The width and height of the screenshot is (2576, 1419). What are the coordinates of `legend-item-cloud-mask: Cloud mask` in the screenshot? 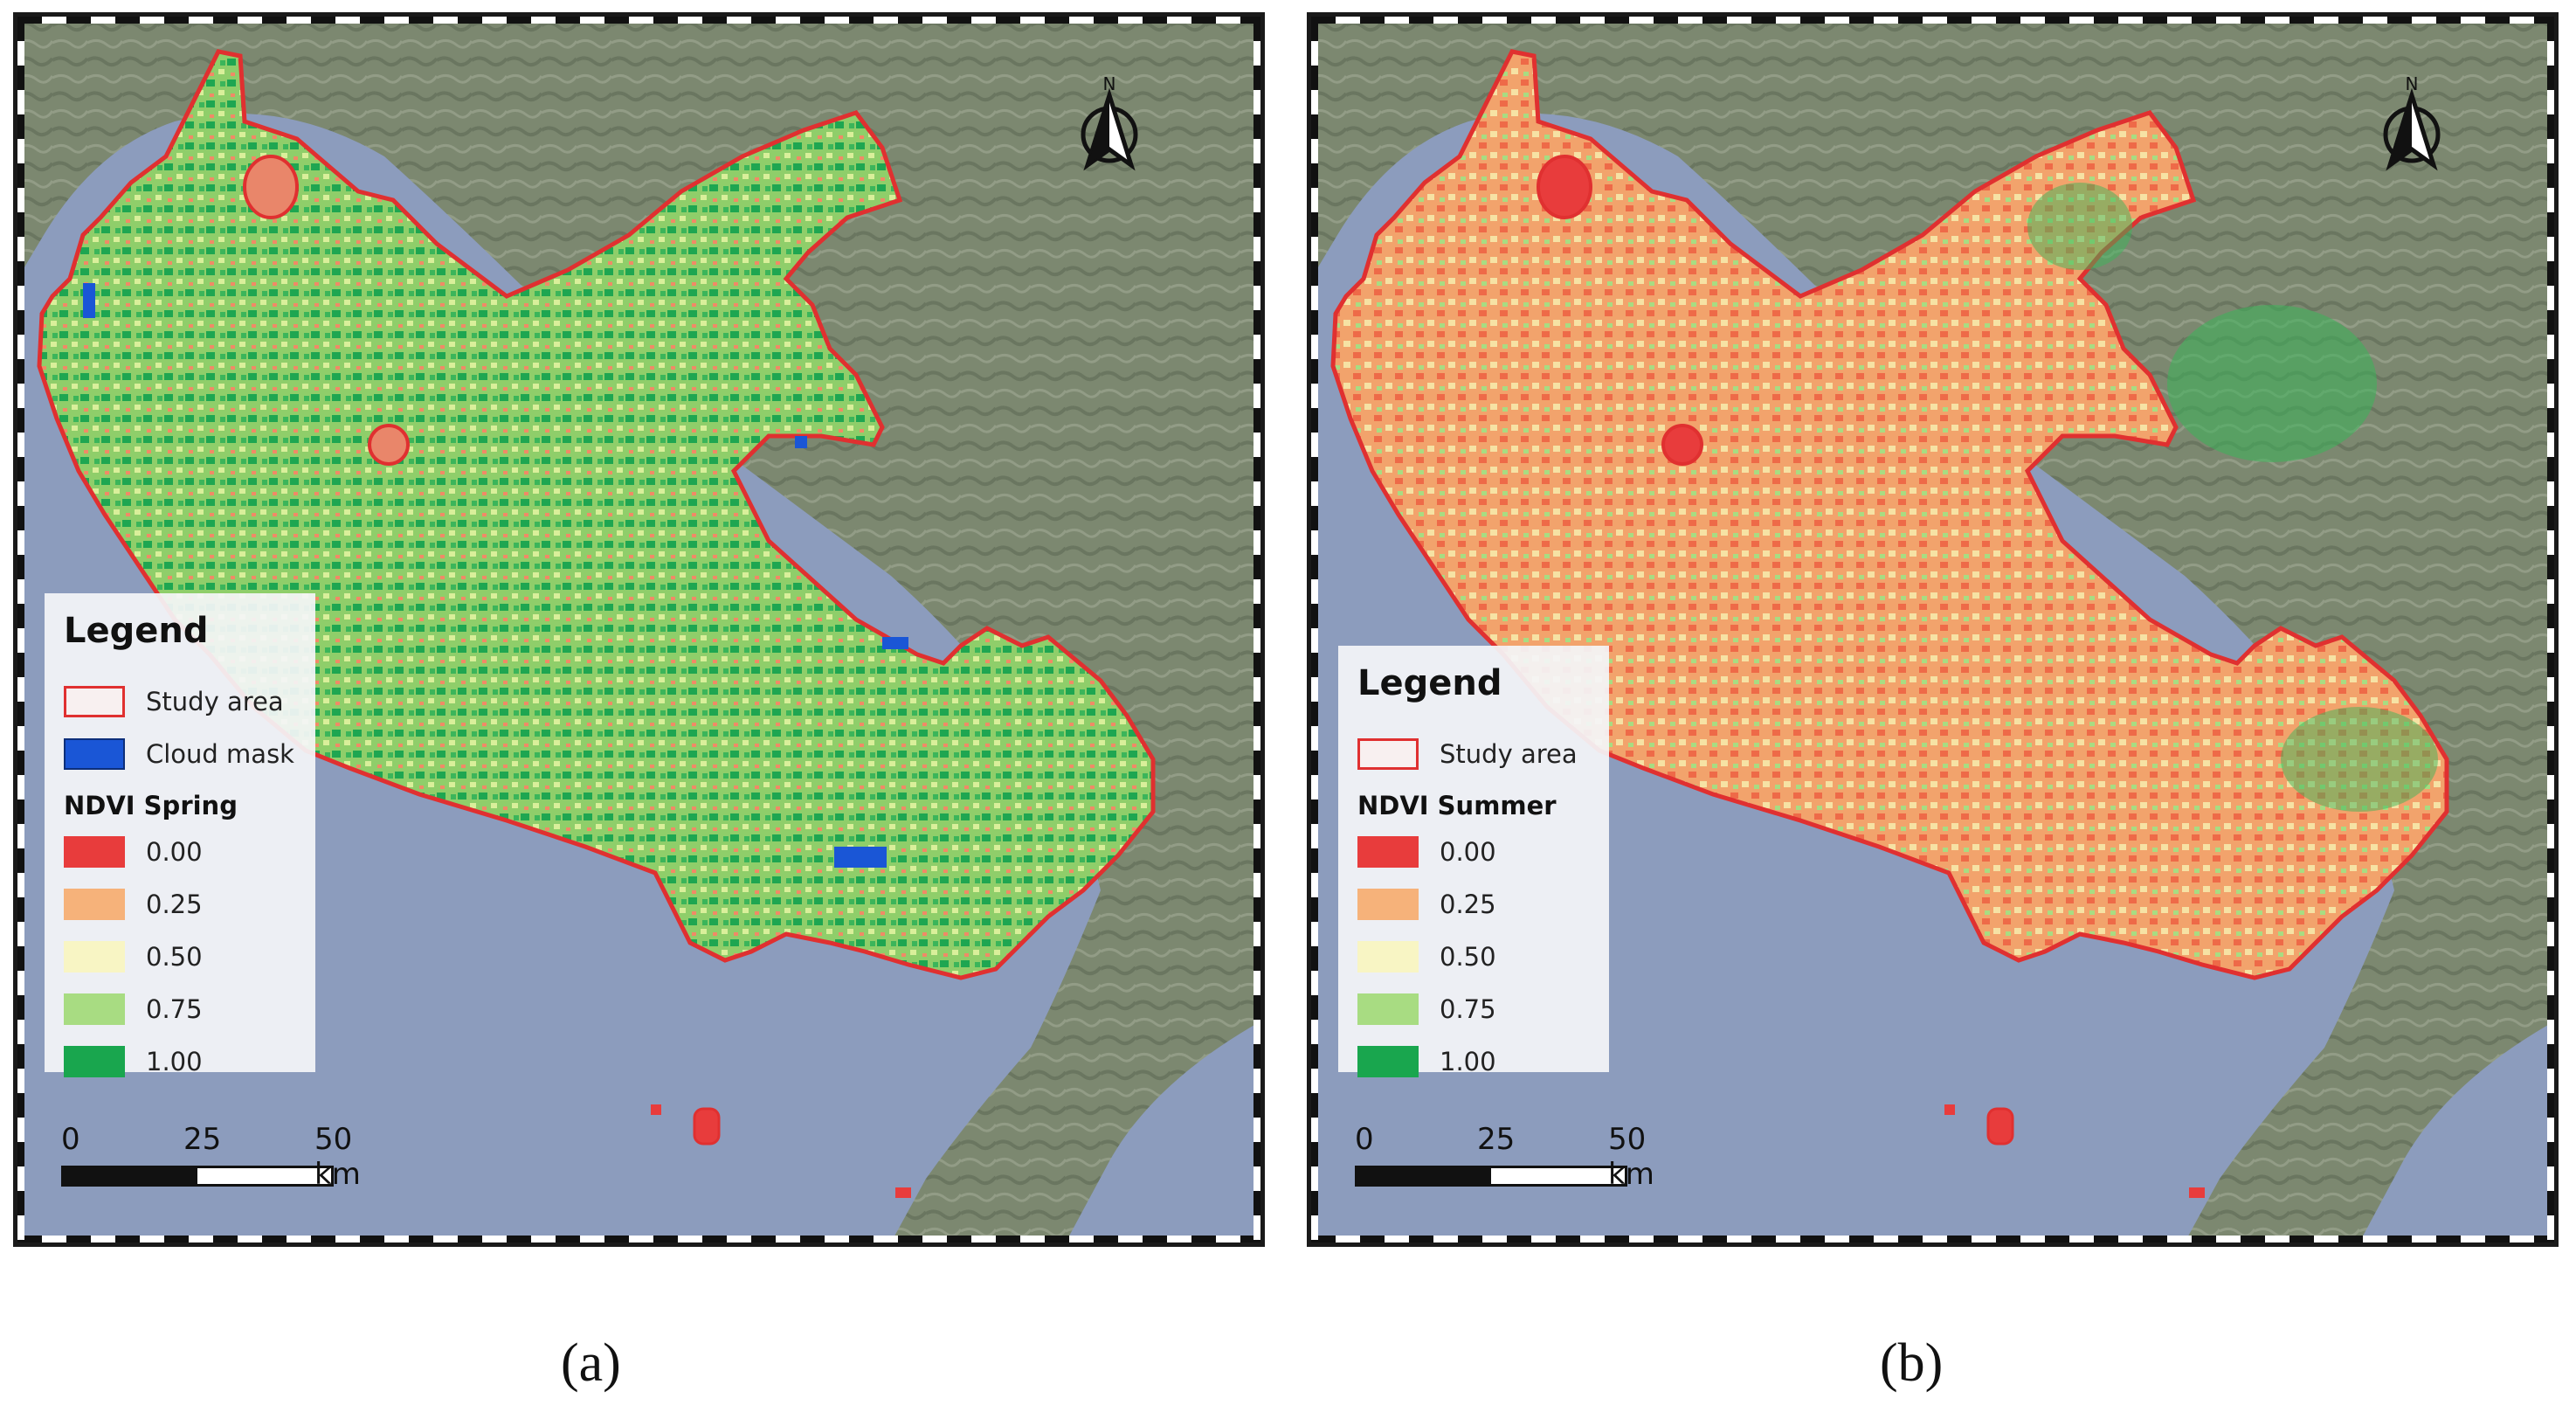 It's located at (180, 754).